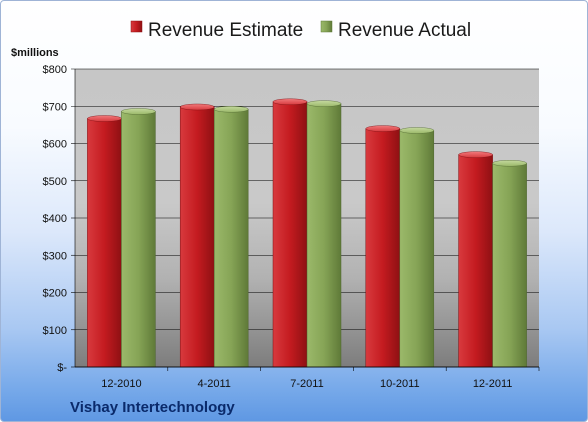  Describe the element at coordinates (493, 384) in the screenshot. I see `x-tick-label: 12-2011` at that location.